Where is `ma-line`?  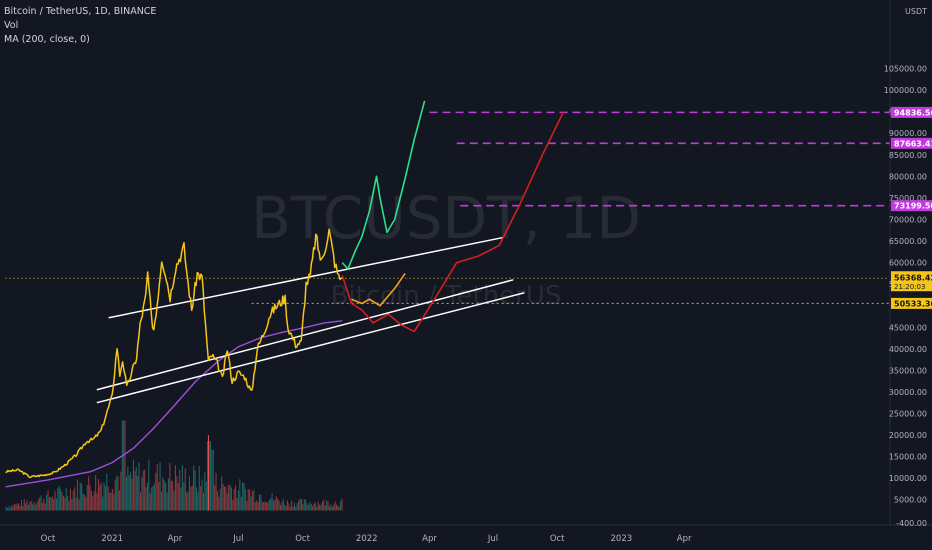 ma-line is located at coordinates (174, 404).